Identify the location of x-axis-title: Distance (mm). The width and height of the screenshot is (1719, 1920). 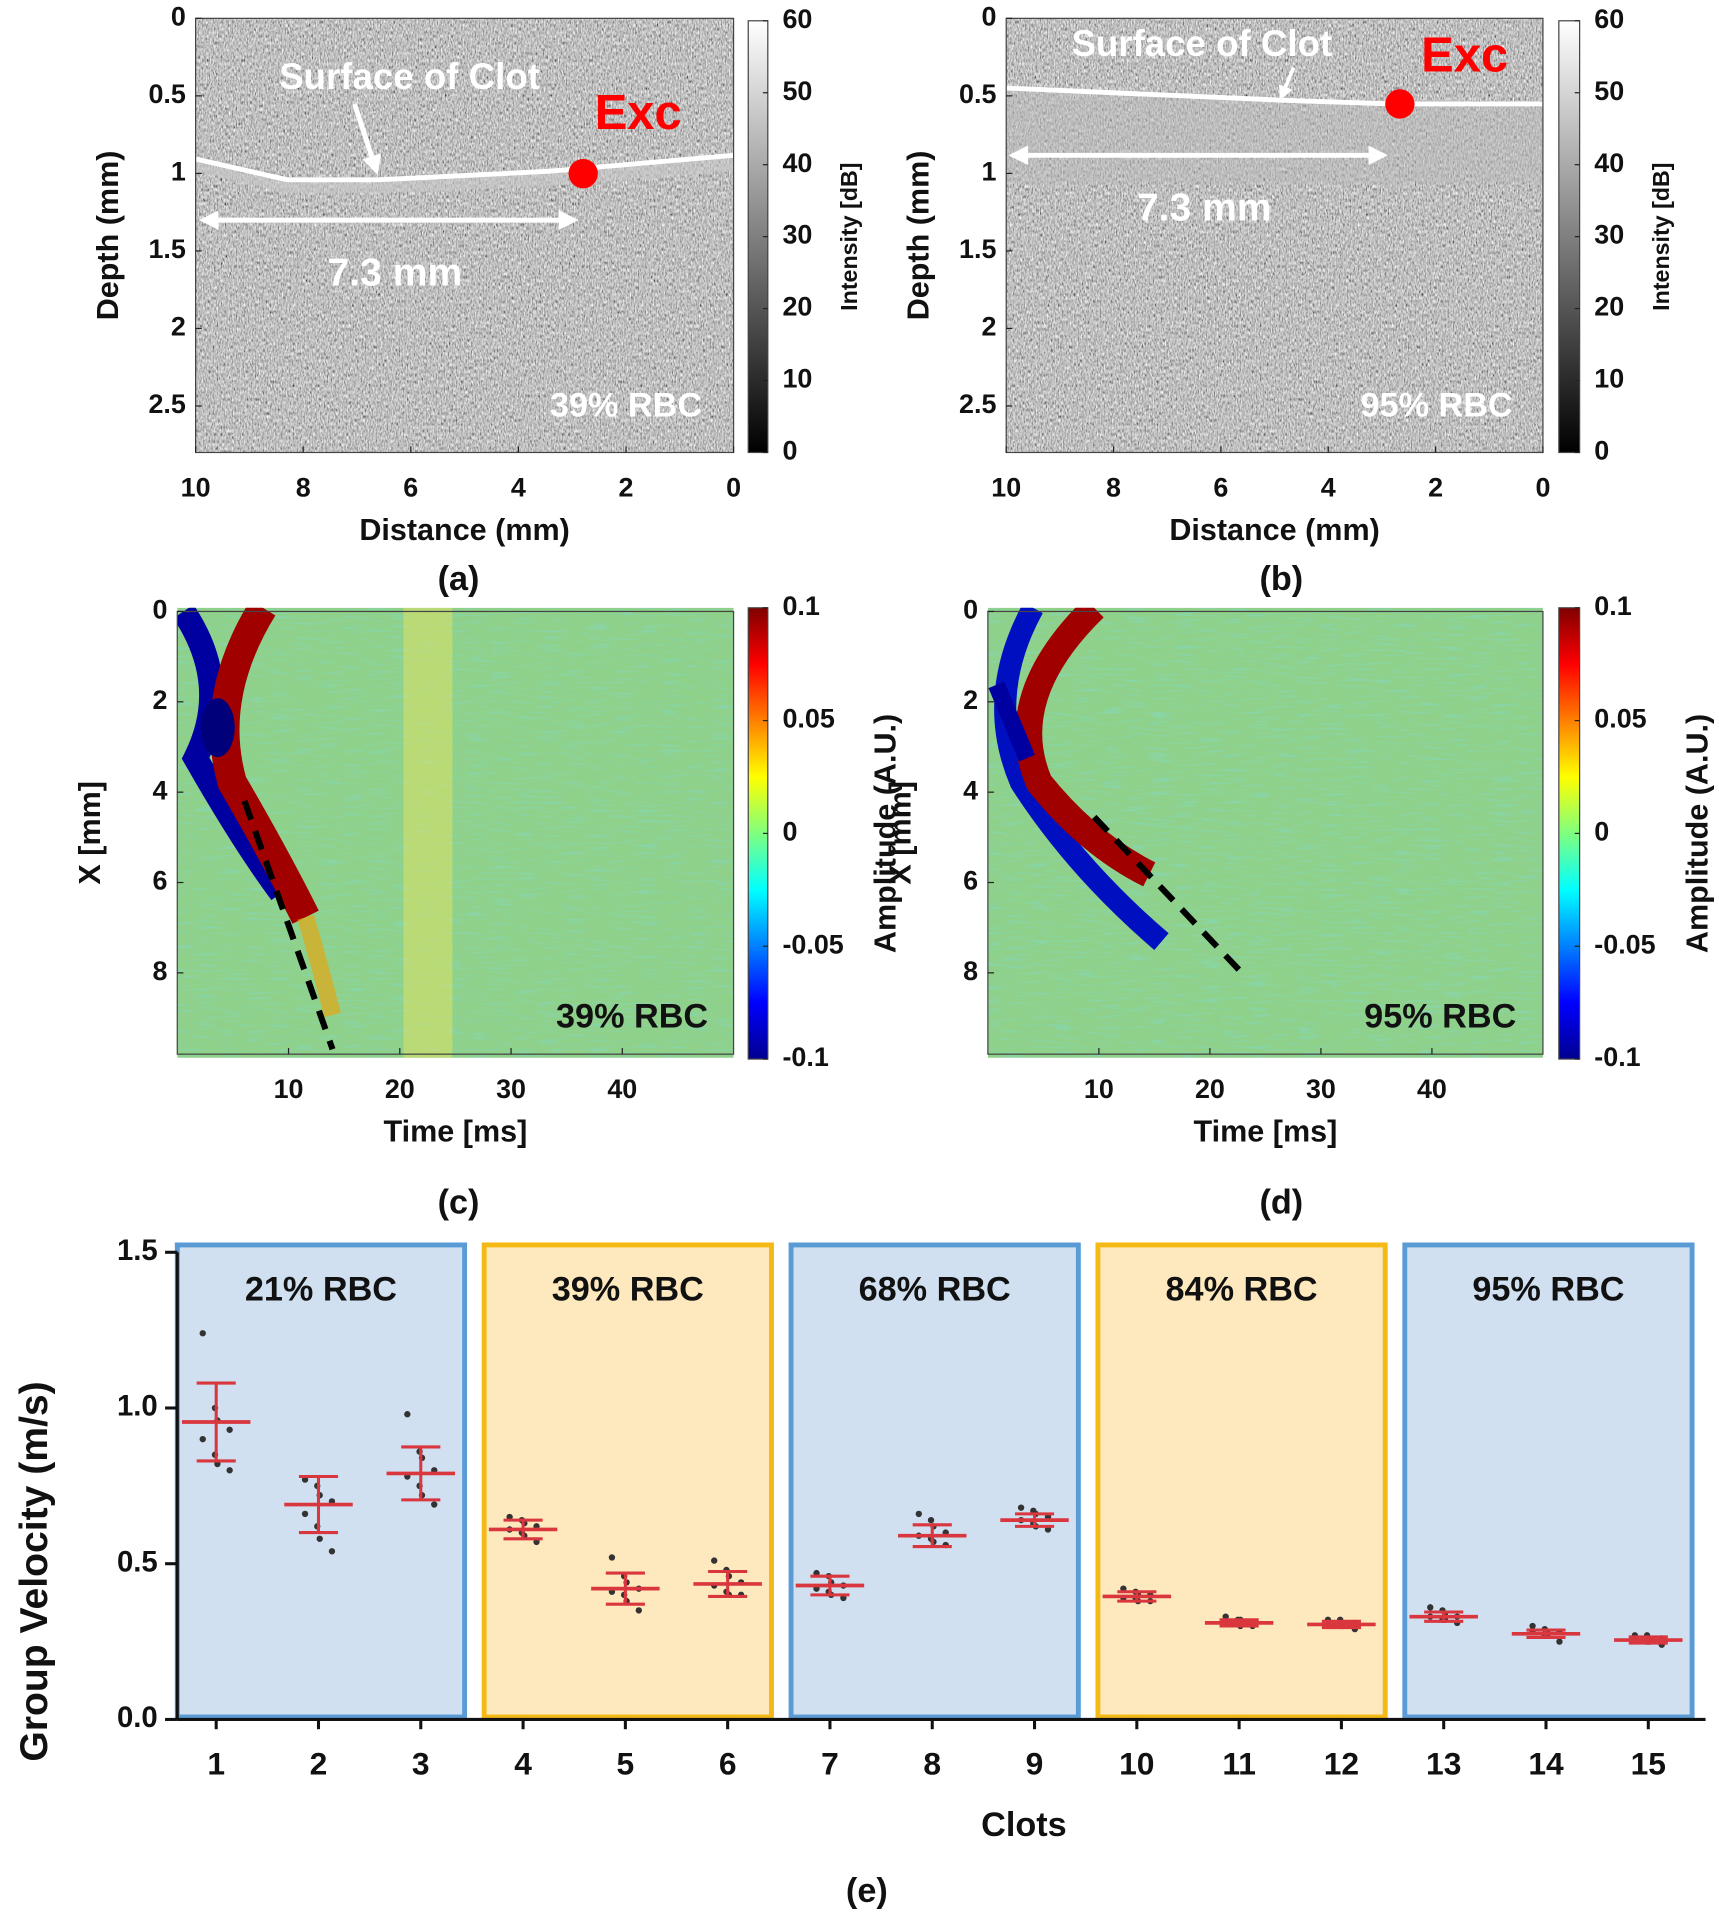
(464, 530).